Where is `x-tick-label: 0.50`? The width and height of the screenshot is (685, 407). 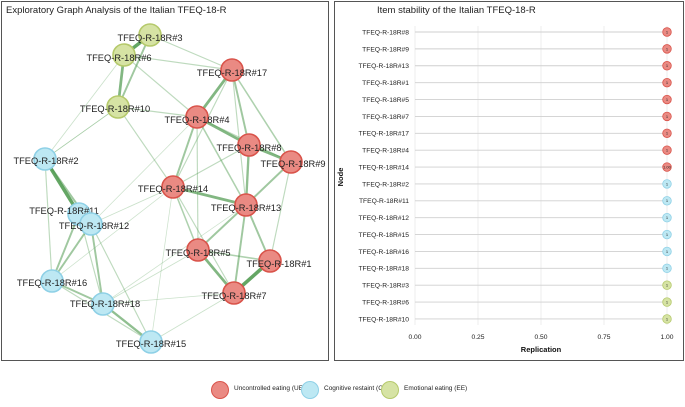
x-tick-label: 0.50 is located at coordinates (540, 337).